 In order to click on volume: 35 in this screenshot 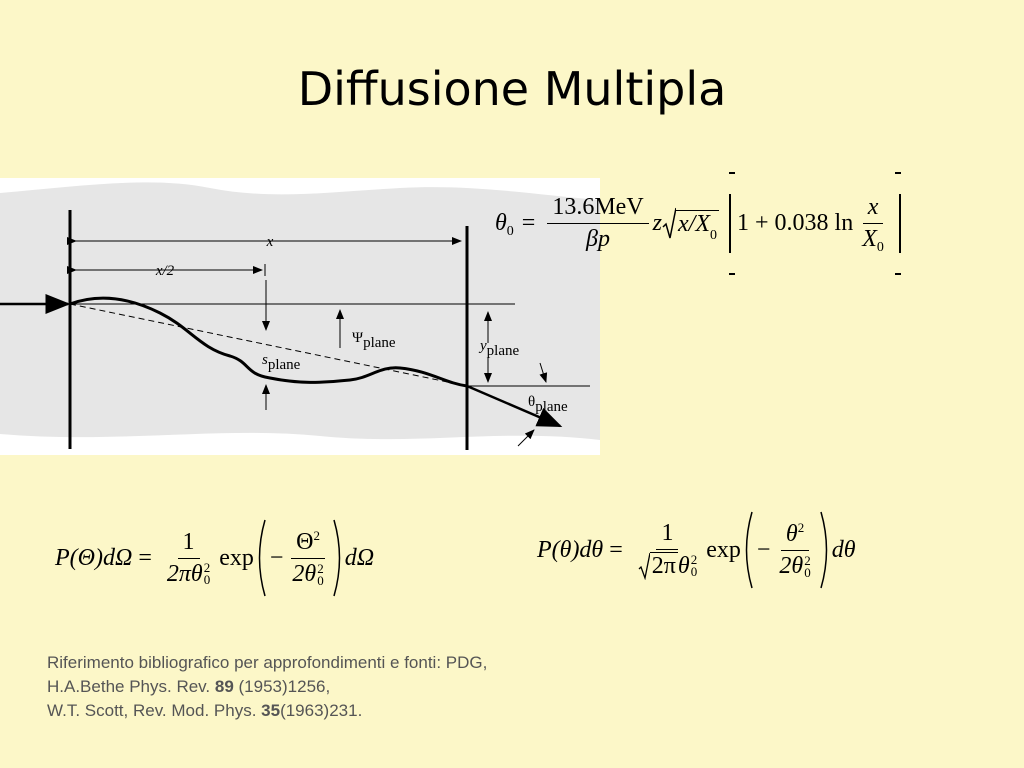, I will do `click(271, 710)`.